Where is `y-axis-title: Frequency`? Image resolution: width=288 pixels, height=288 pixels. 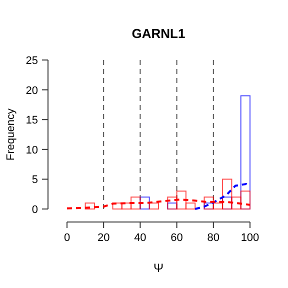
y-axis-title: Frequency is located at coordinates (11, 134).